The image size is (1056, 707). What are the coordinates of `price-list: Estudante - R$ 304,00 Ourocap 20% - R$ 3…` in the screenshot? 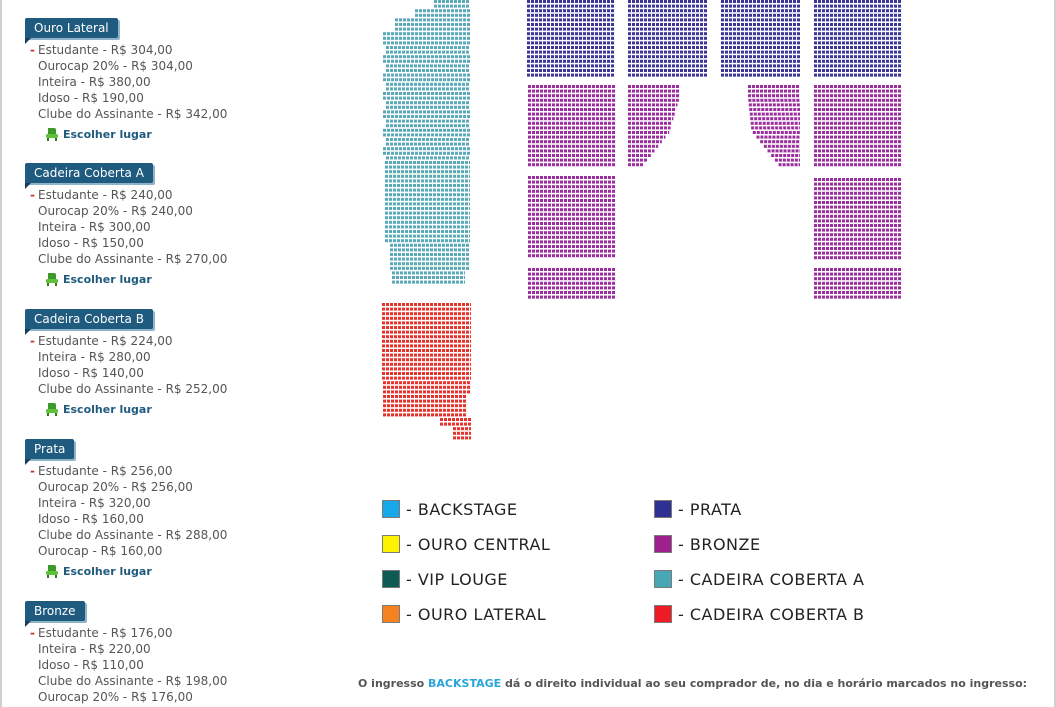 It's located at (125, 92).